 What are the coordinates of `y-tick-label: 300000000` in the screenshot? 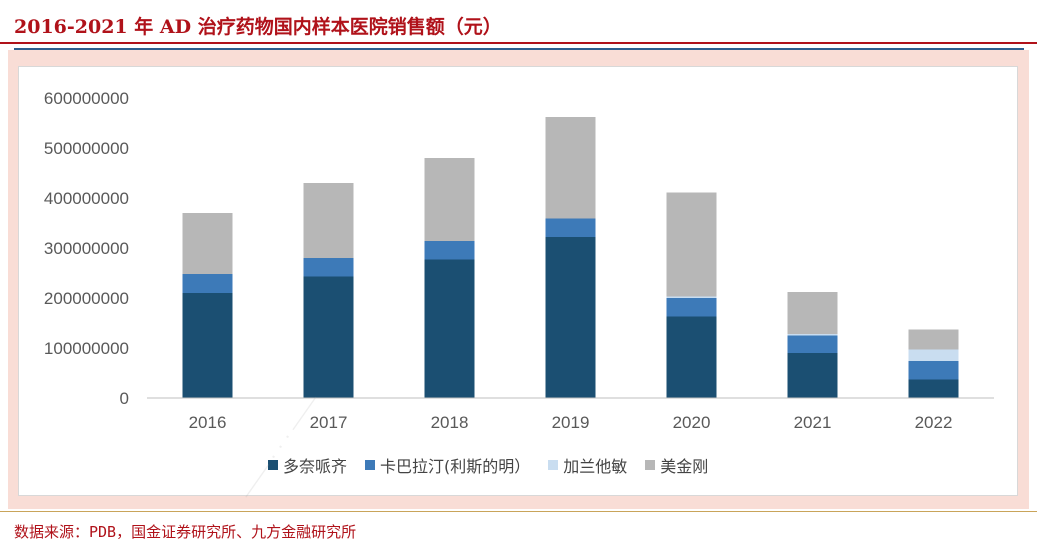 It's located at (86, 248).